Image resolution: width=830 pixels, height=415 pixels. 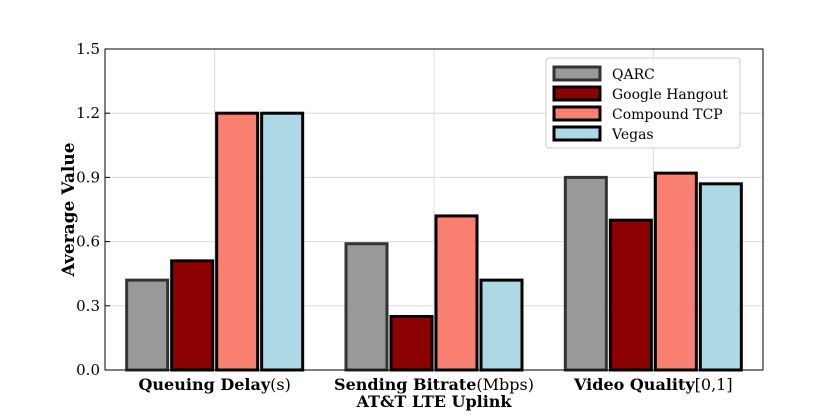 What do you see at coordinates (405, 384) in the screenshot?
I see `category-name: Sending Bitrate` at bounding box center [405, 384].